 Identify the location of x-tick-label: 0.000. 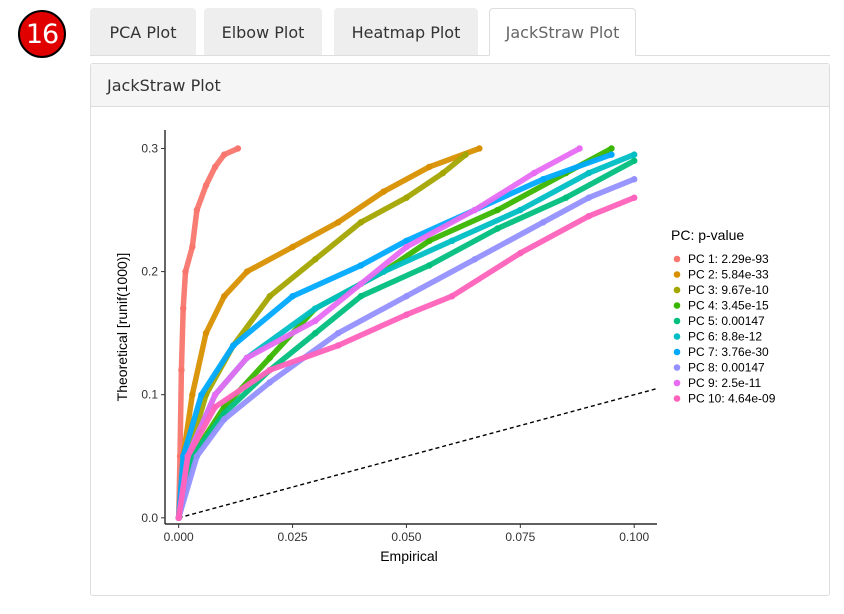
(179, 537).